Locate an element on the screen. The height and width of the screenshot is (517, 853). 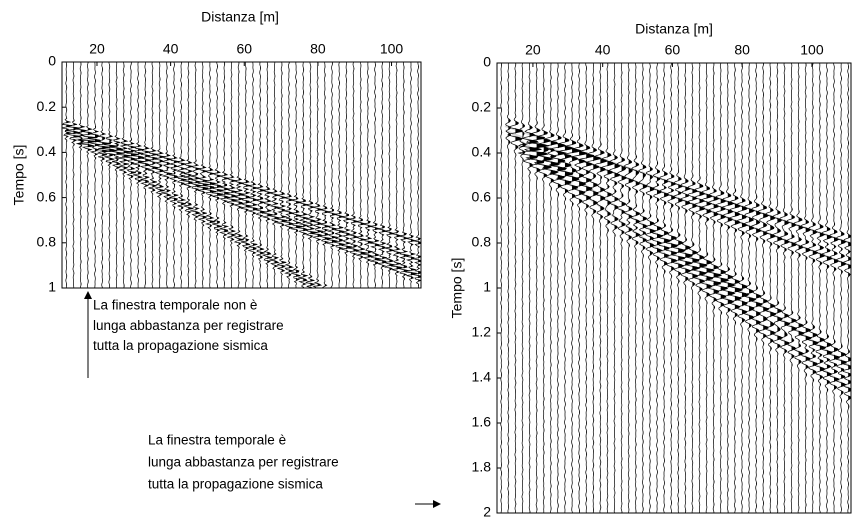
y-axis-label: Tempo [s] is located at coordinates (19, 175).